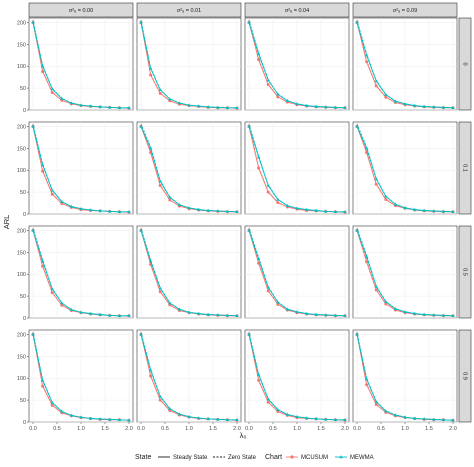  I want to click on legend-mewma-label: MEWMA, so click(362, 458).